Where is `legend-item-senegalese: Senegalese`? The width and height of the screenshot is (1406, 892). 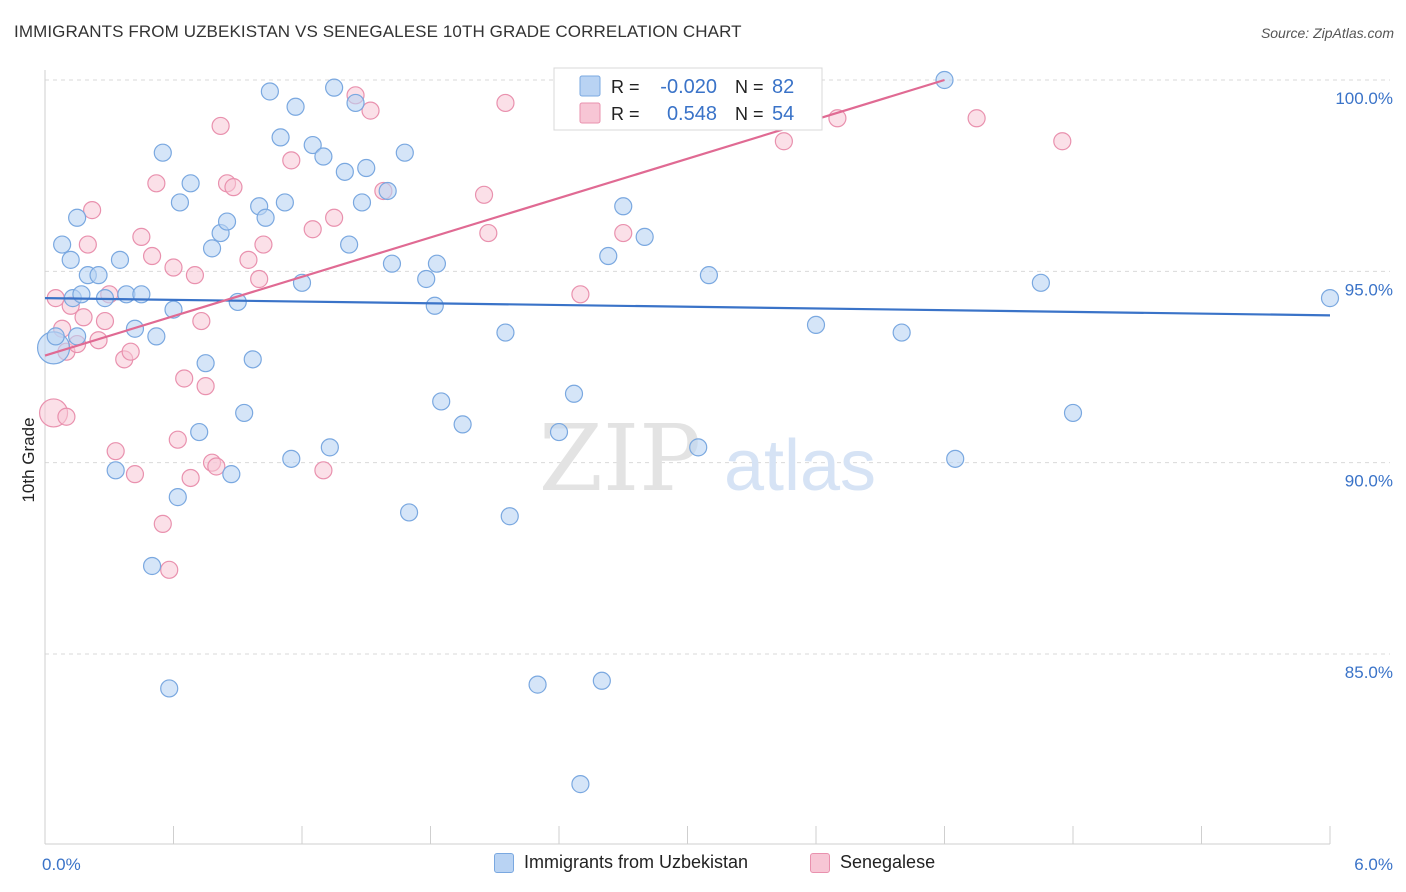 legend-item-senegalese: Senegalese is located at coordinates (872, 862).